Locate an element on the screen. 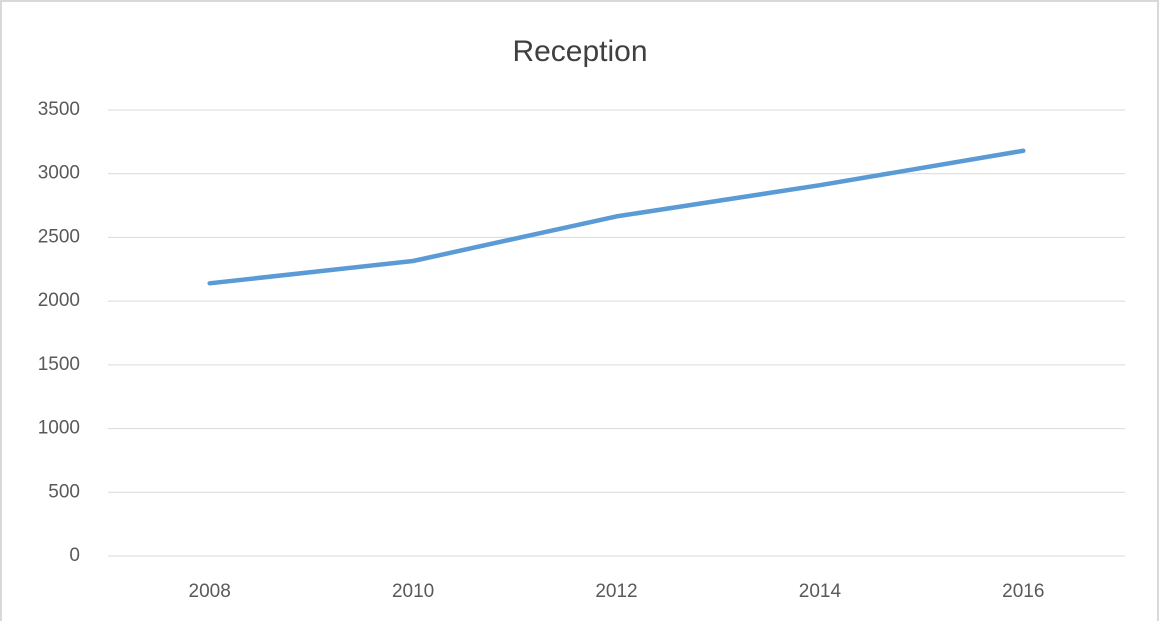 The image size is (1160, 621). x-tick-label: 2008 is located at coordinates (210, 591).